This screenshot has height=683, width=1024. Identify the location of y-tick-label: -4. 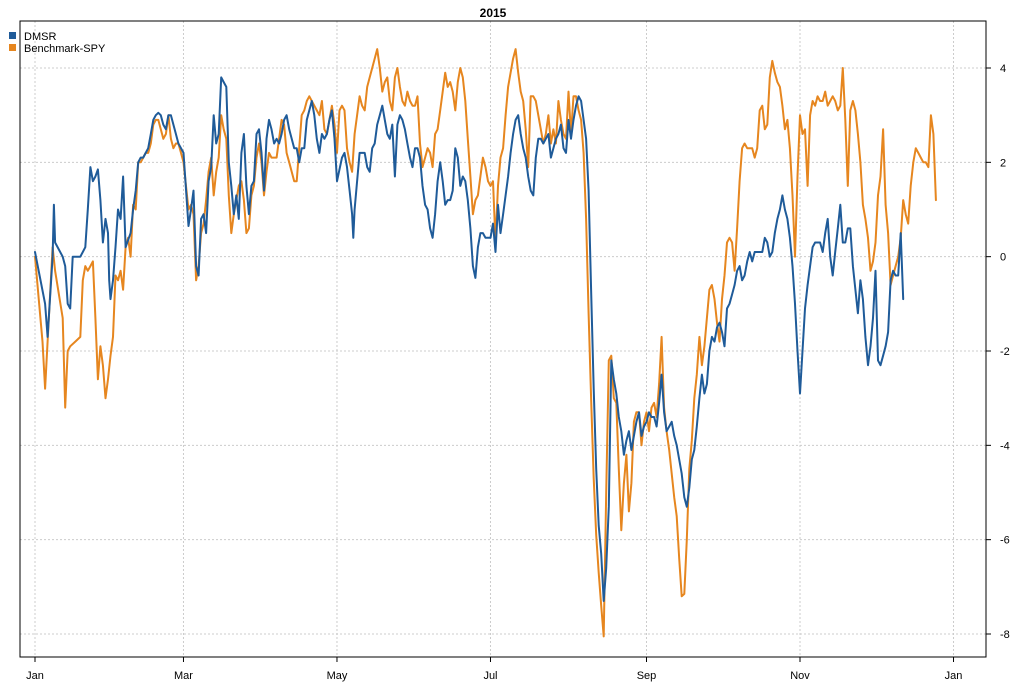
(1005, 446).